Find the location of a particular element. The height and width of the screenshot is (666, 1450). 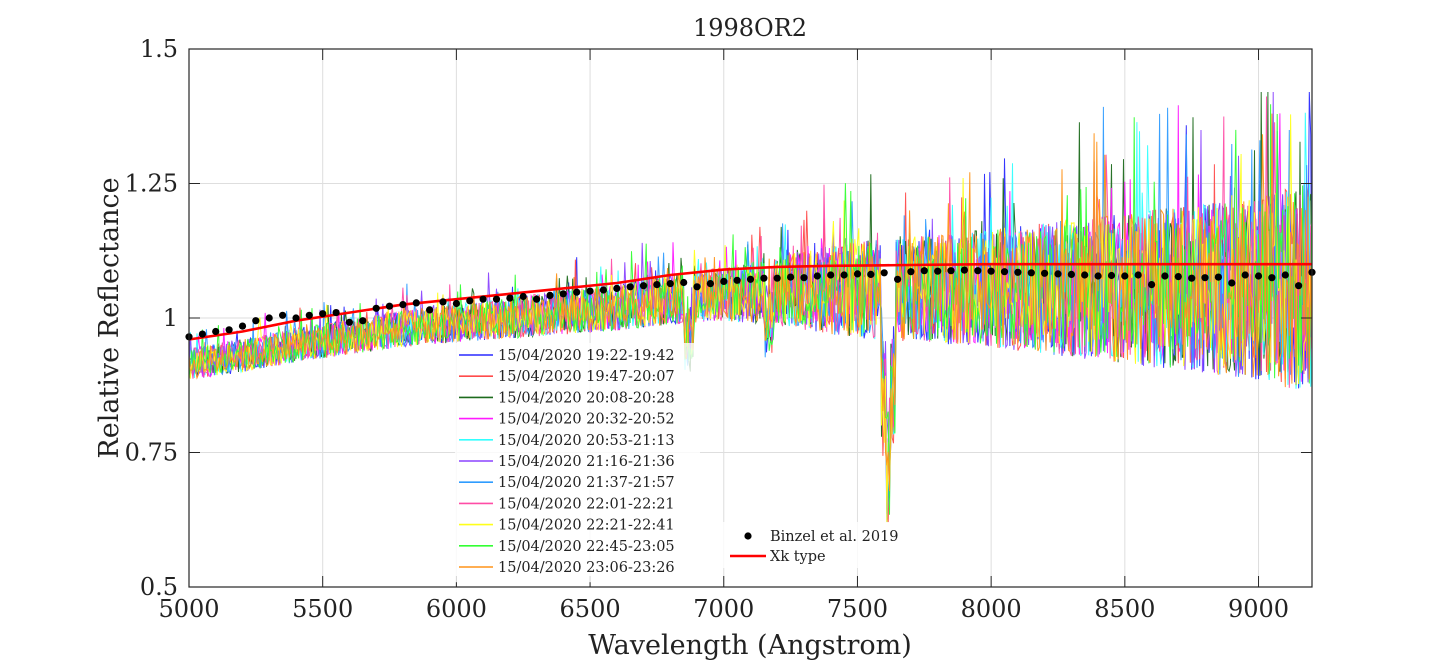

legend-entry-label: 15/04/2020 19:22-19:42 is located at coordinates (586, 356).